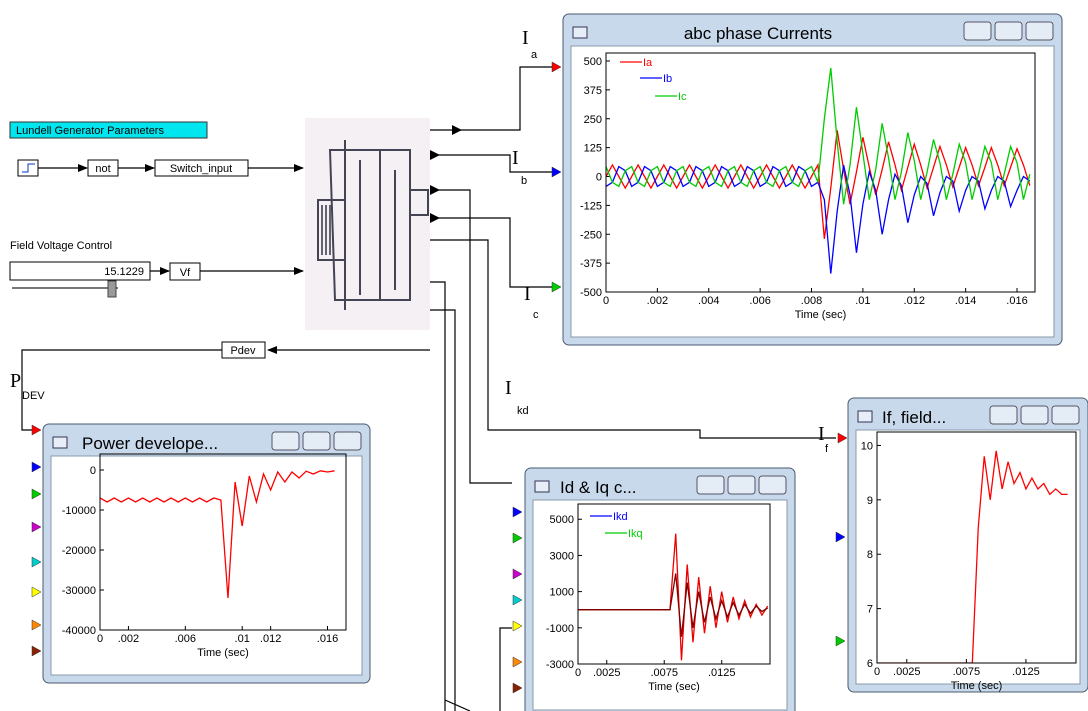 Image resolution: width=1088 pixels, height=711 pixels. I want to click on y-tick-label: 5000, so click(562, 520).